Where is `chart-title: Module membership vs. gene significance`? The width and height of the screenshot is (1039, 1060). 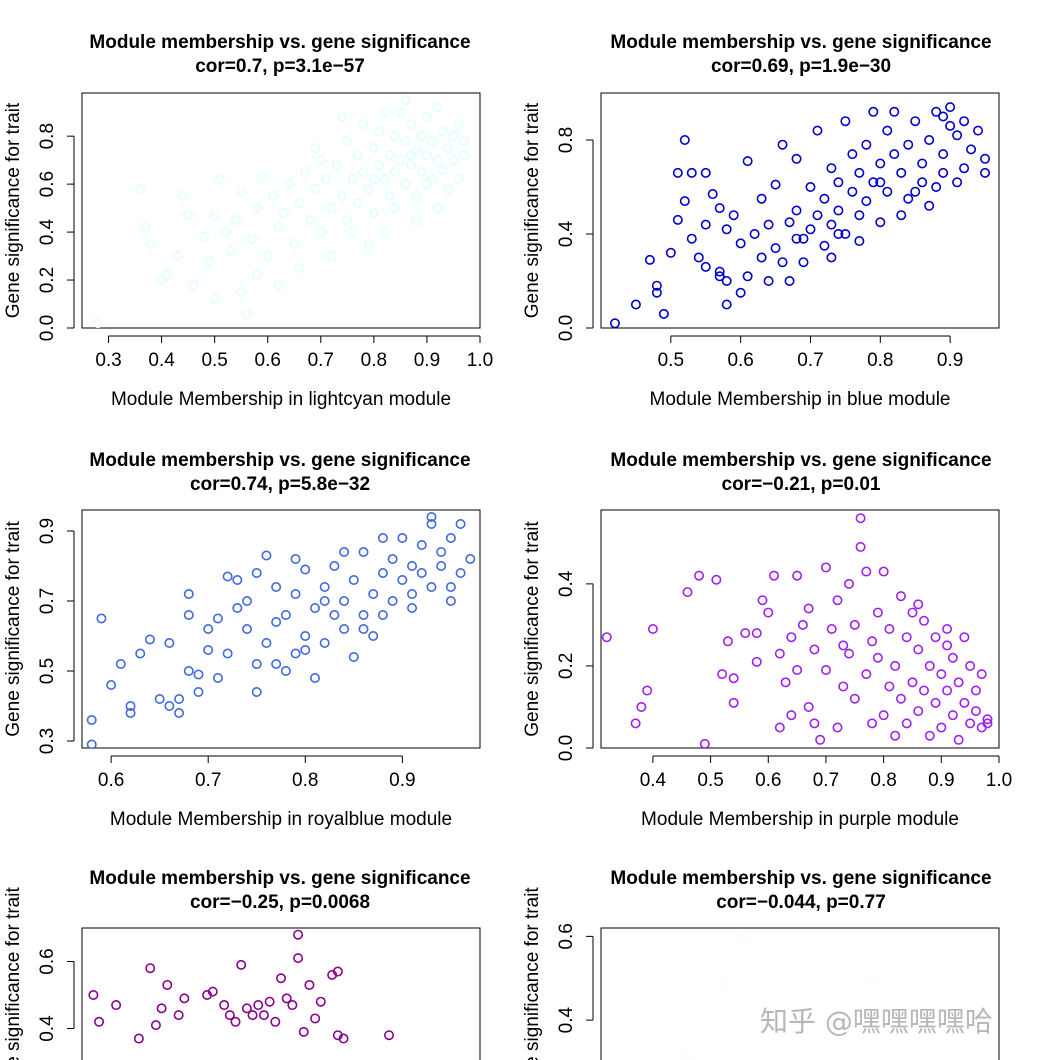 chart-title: Module membership vs. gene significance is located at coordinates (279, 878).